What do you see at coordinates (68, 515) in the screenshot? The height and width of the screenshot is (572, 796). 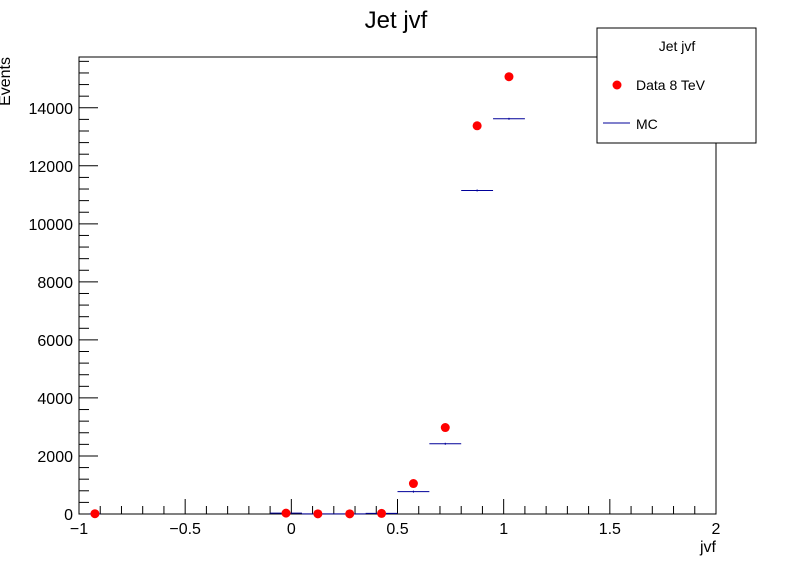 I see `y-tick-label: 0` at bounding box center [68, 515].